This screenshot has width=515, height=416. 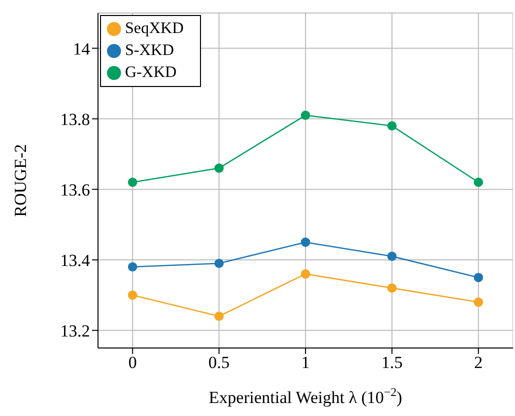 I want to click on y-tick-label: 13.2, so click(x=75, y=330).